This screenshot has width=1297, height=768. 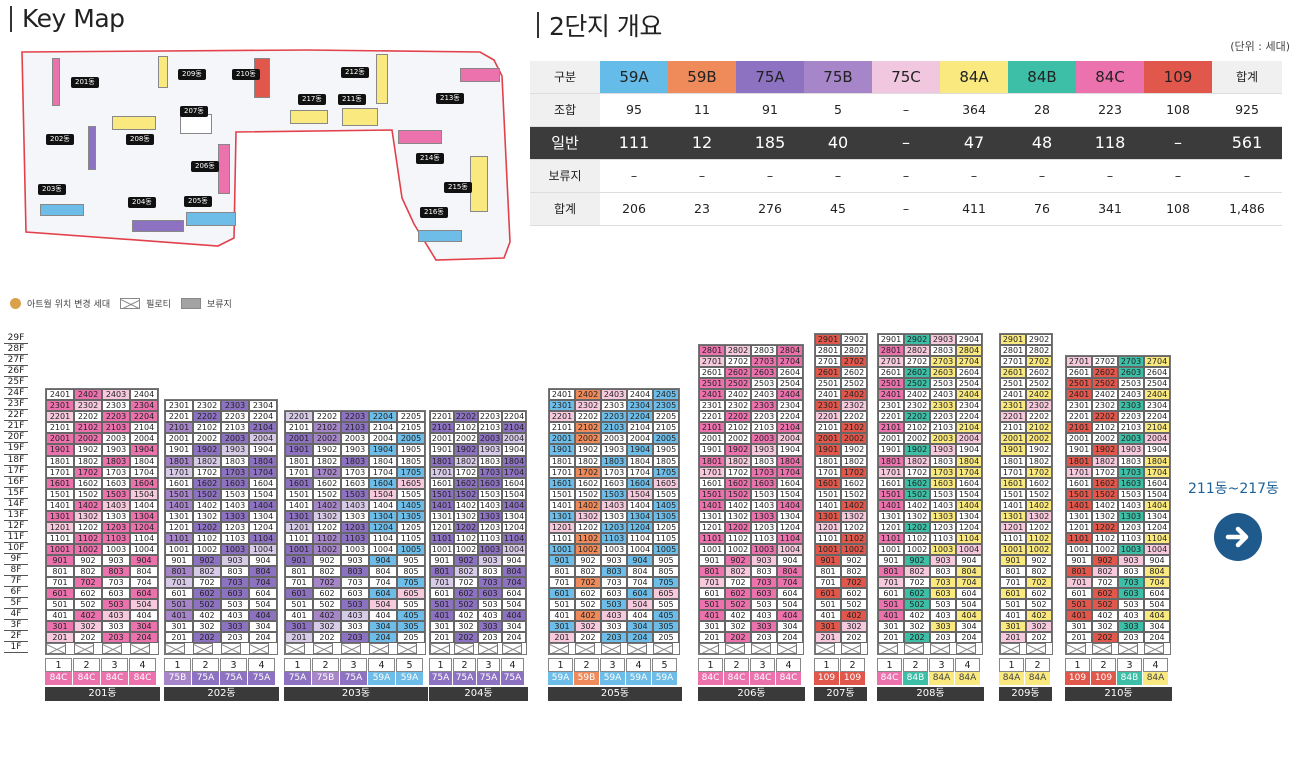 What do you see at coordinates (355, 583) in the screenshot?
I see `unit-cell: 703` at bounding box center [355, 583].